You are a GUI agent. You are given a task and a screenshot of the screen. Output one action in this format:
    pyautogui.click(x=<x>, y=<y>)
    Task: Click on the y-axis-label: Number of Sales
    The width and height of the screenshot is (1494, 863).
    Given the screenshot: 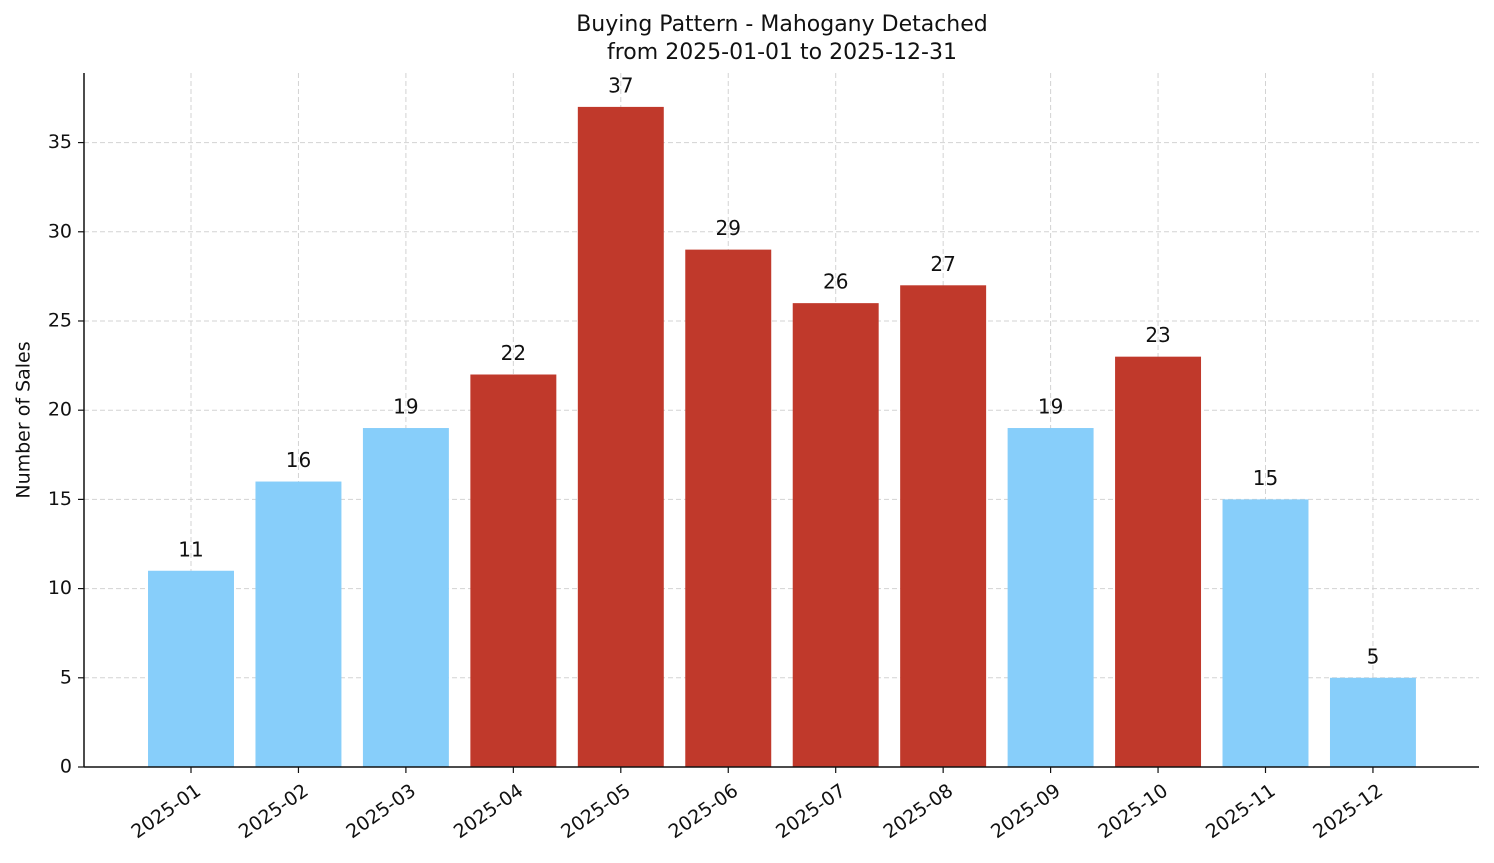 What is the action you would take?
    pyautogui.click(x=24, y=419)
    